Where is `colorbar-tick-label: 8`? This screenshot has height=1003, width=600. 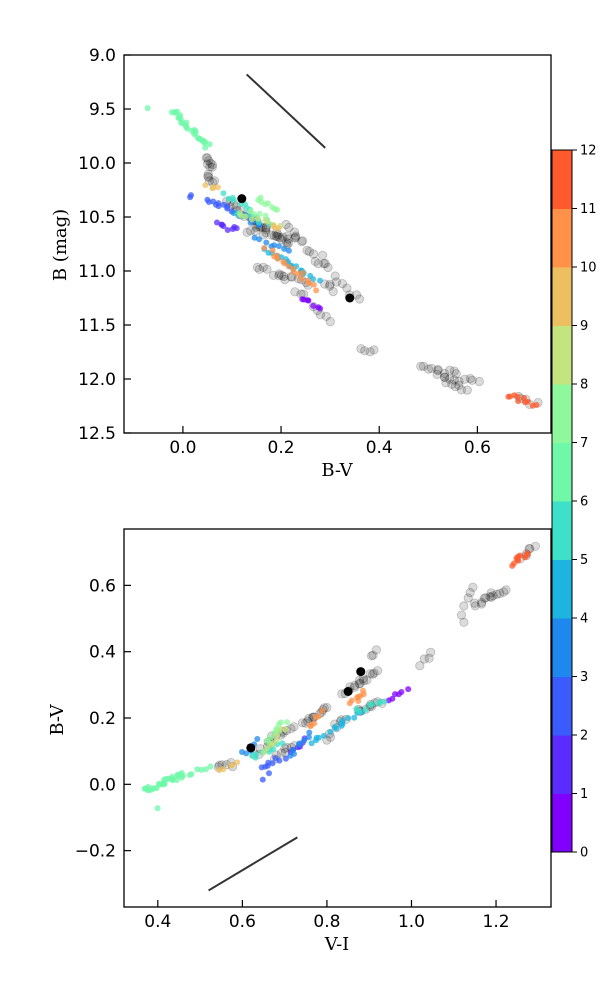
colorbar-tick-label: 8 is located at coordinates (584, 385).